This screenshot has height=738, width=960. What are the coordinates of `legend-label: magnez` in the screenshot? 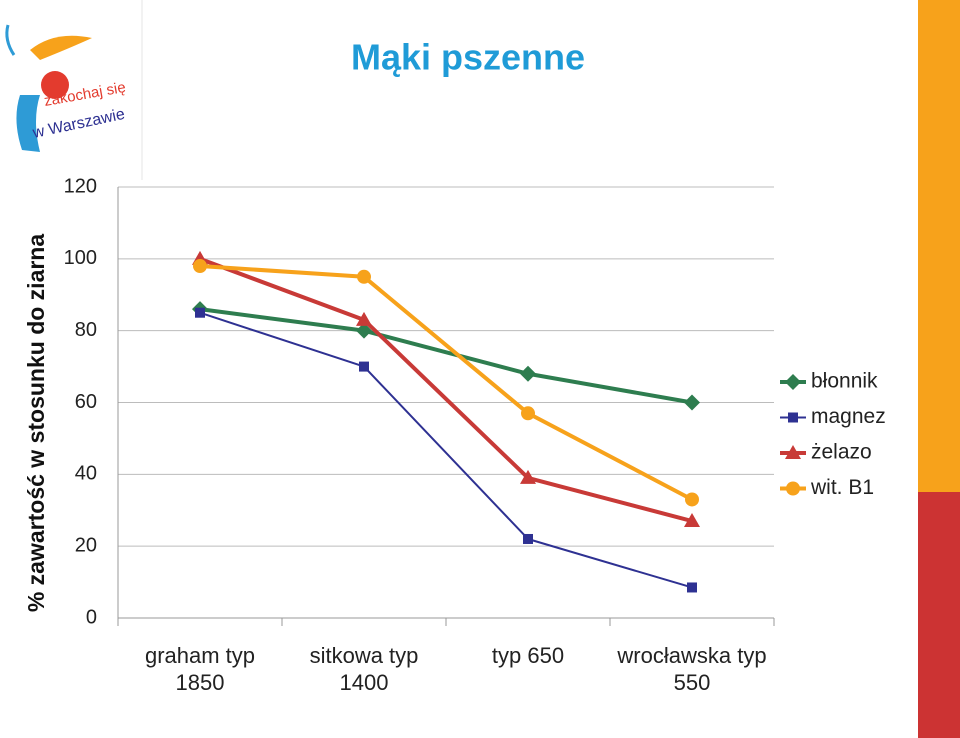 It's located at (848, 416).